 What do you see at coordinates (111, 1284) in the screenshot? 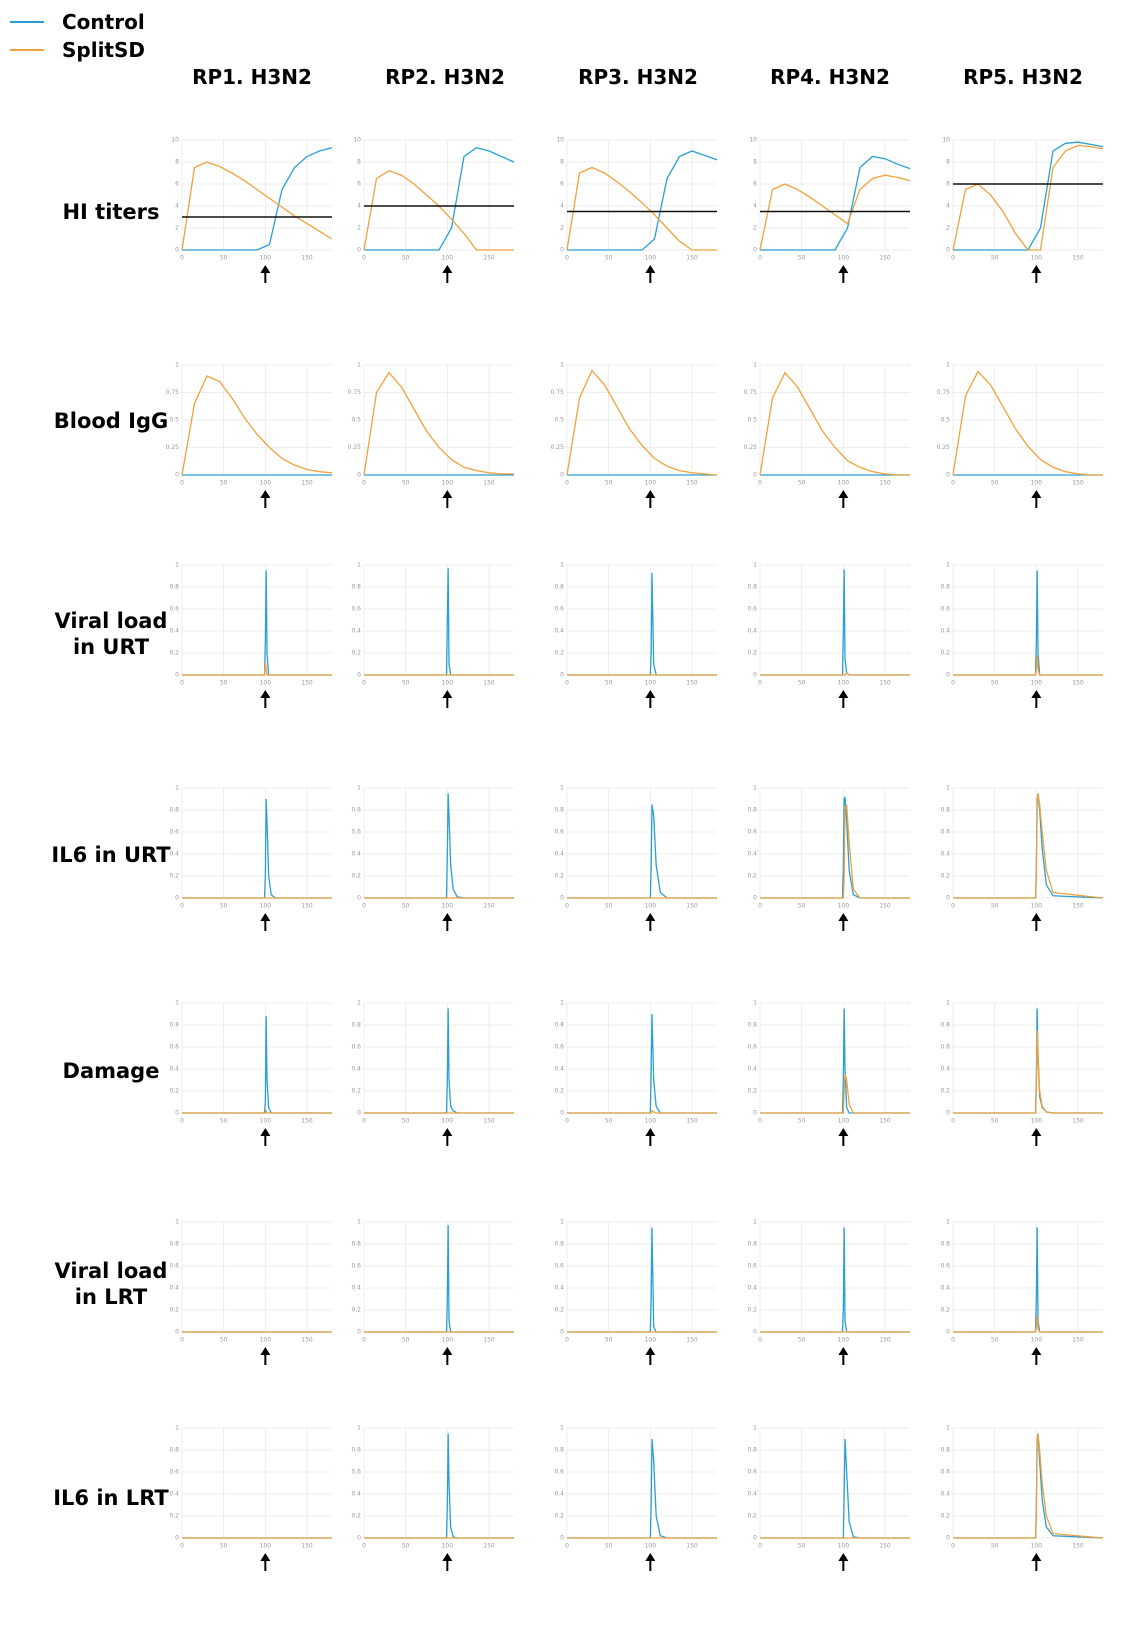
I see `row-label: Viral load in LRT` at bounding box center [111, 1284].